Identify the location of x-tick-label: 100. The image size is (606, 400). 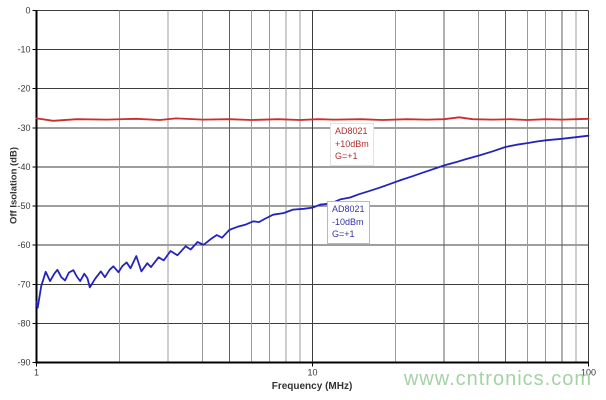
(588, 373).